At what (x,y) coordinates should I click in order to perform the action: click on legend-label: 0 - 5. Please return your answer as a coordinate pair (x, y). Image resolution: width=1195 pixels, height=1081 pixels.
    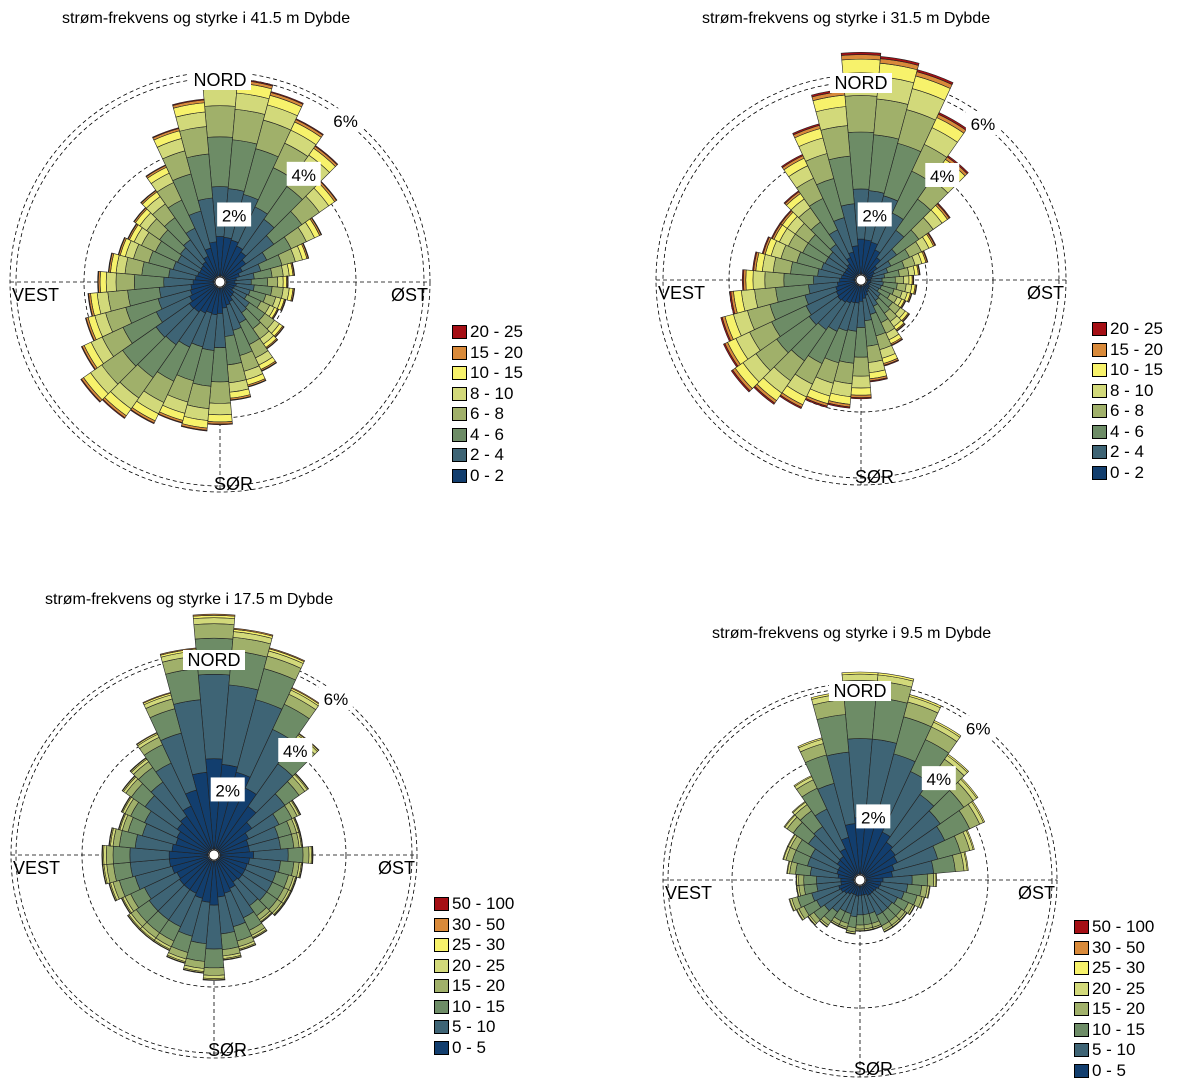
    Looking at the image, I should click on (1109, 1071).